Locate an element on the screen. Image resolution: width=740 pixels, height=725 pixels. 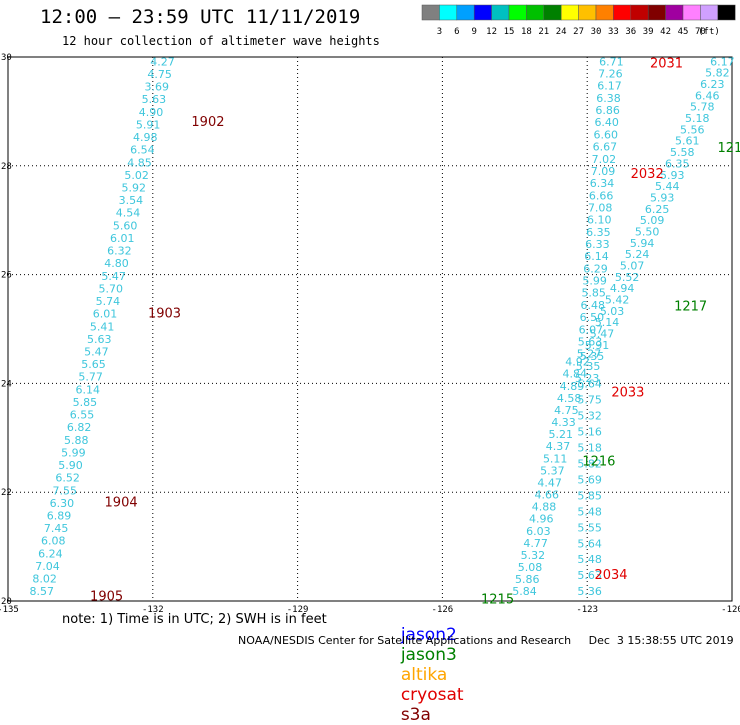
wave-height-value: 5.86 is located at coordinates (527, 579).